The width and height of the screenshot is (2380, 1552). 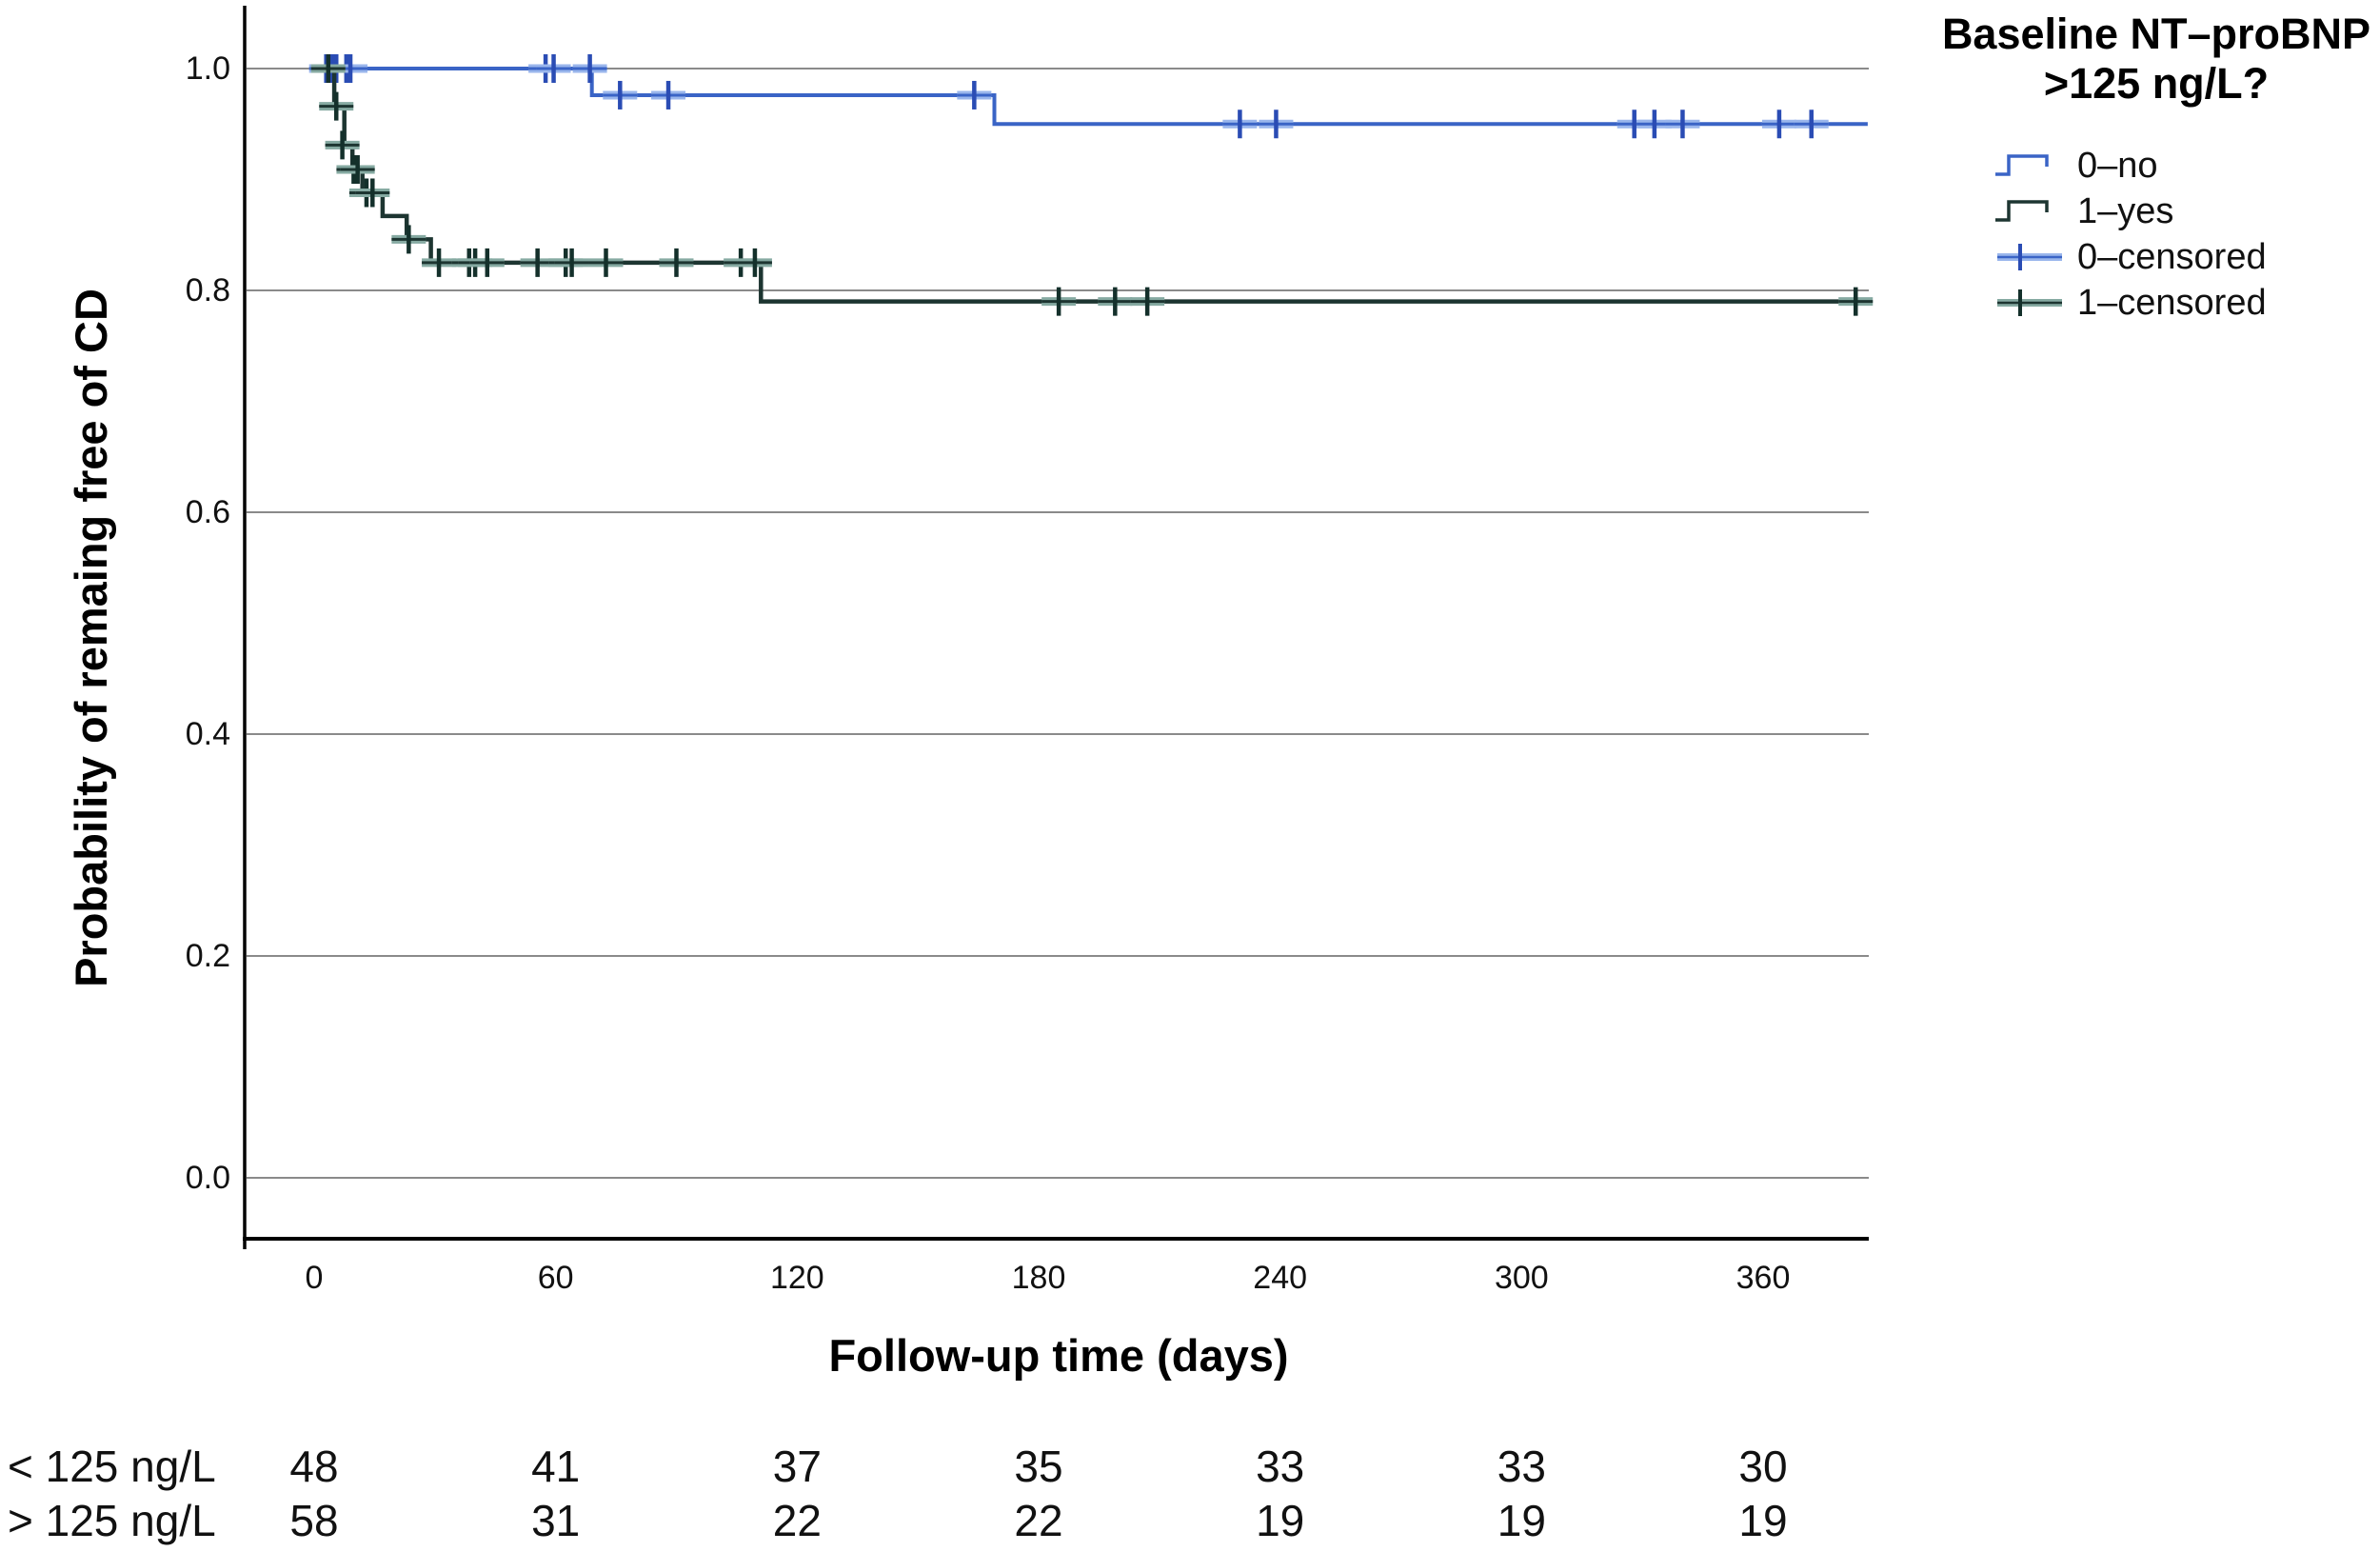 What do you see at coordinates (1521, 1520) in the screenshot?
I see `risk-value-r1-t300: 19` at bounding box center [1521, 1520].